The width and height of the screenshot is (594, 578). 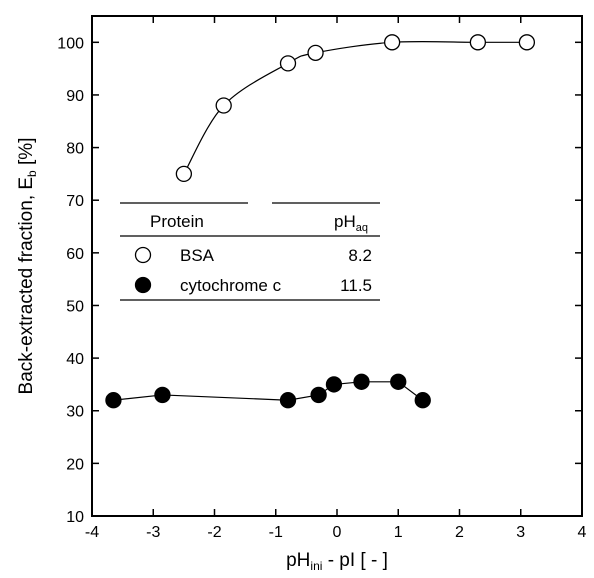 What do you see at coordinates (75, 464) in the screenshot?
I see `y-tick-label: 20` at bounding box center [75, 464].